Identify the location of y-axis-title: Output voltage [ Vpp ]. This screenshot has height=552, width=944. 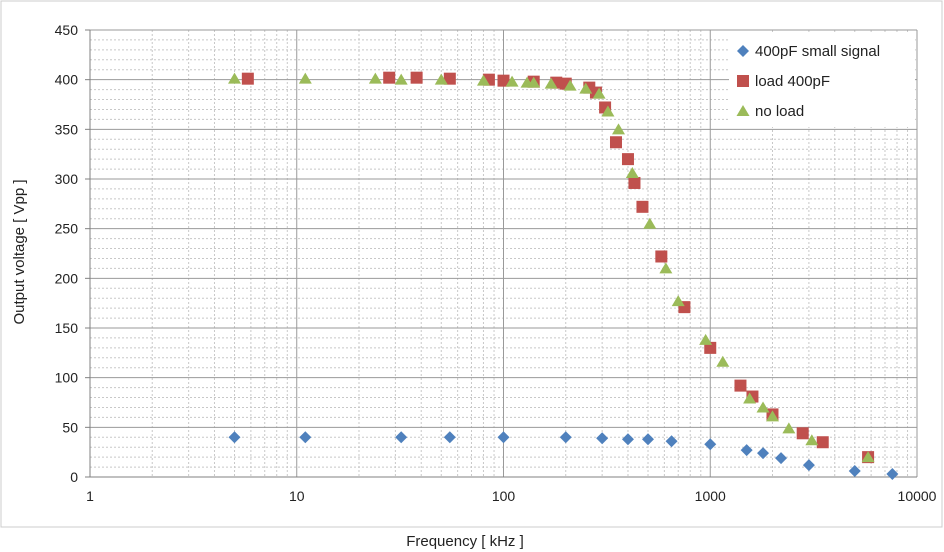
(19, 251).